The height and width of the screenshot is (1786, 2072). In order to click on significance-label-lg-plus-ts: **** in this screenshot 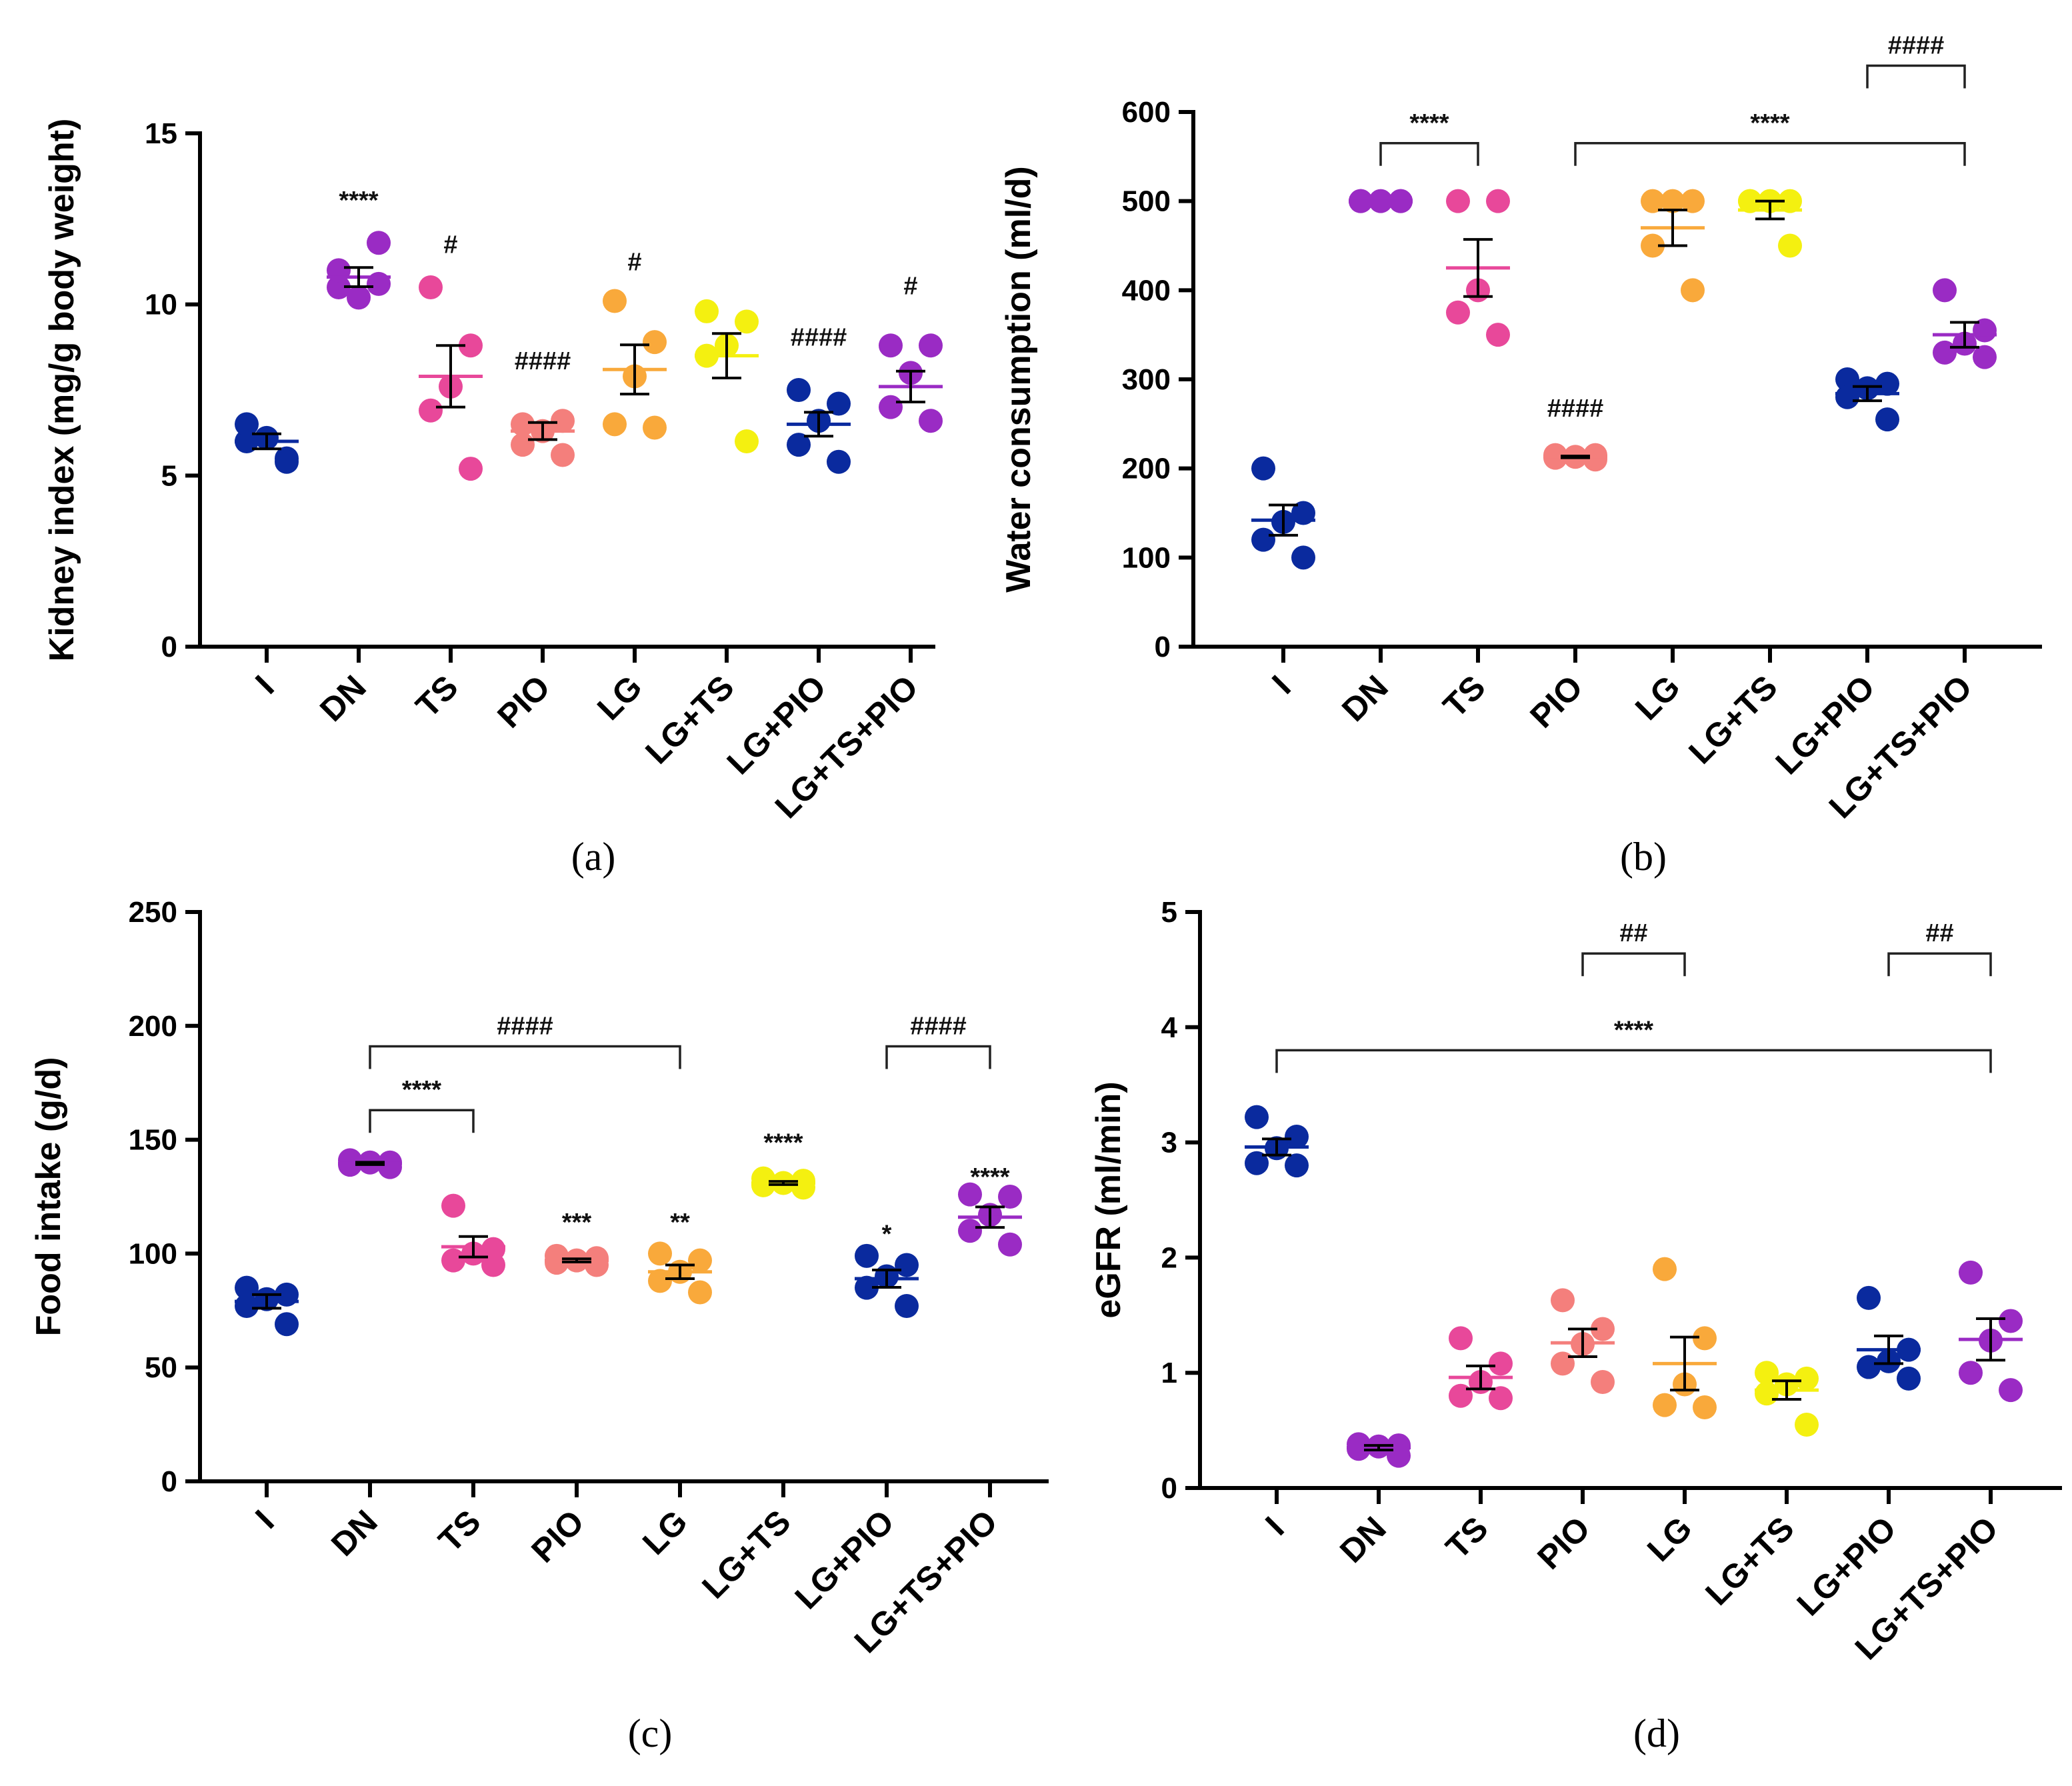, I will do `click(783, 1143)`.